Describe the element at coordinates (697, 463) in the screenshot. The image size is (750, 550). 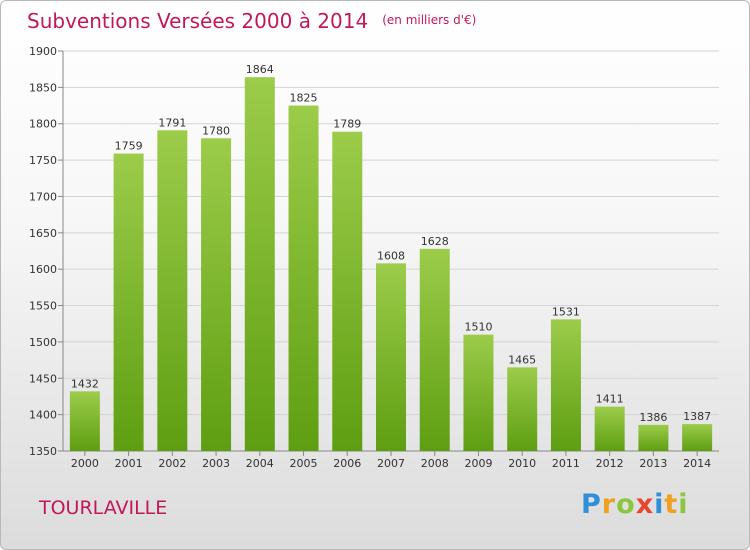
I see `x-tick-label-2014: 2014` at that location.